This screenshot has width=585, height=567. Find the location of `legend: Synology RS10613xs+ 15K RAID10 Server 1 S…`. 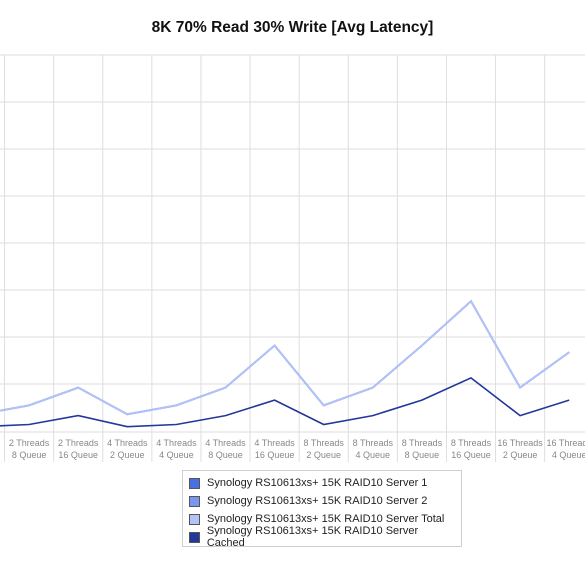

legend: Synology RS10613xs+ 15K RAID10 Server 1 S… is located at coordinates (322, 509).